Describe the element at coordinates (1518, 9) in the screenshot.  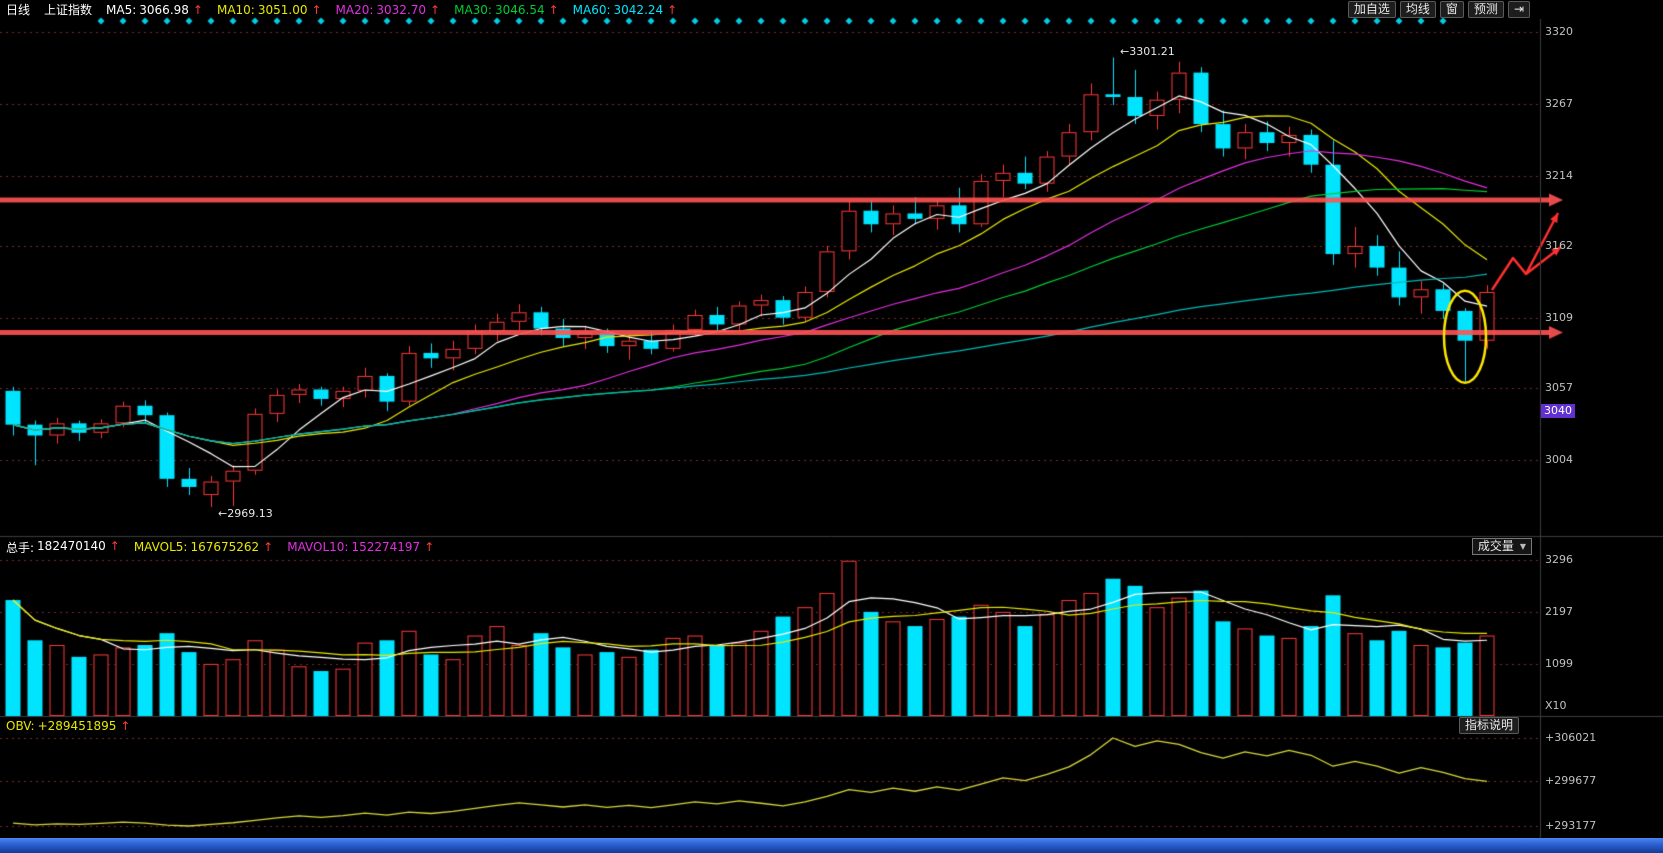
I see `jump-to-latest-icon: ⇥` at that location.